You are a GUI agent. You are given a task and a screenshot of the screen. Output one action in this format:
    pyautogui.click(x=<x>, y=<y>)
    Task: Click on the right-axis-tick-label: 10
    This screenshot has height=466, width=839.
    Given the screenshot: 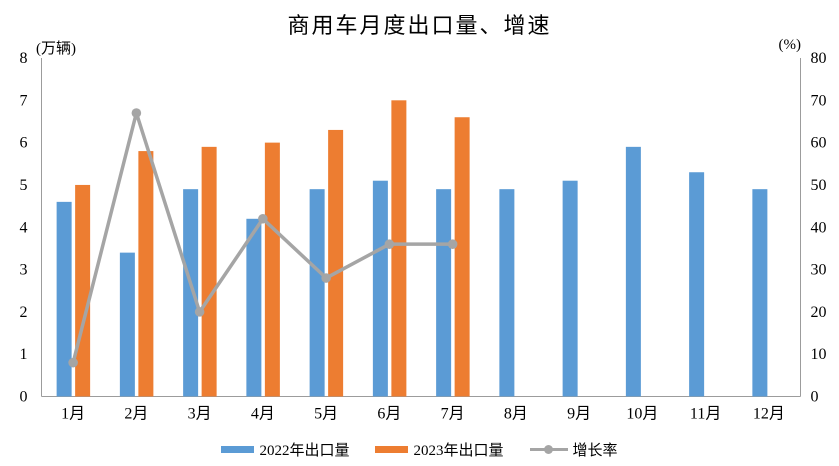 What is the action you would take?
    pyautogui.click(x=819, y=354)
    